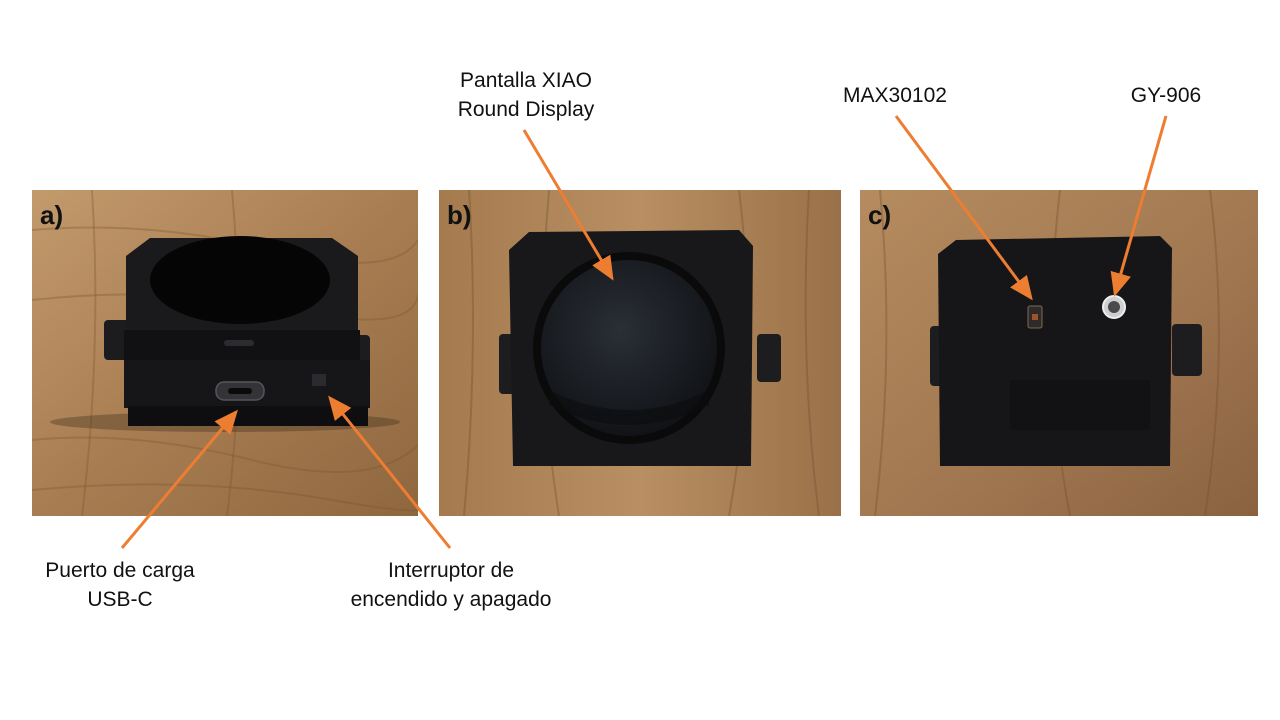  What do you see at coordinates (459, 215) in the screenshot?
I see `panel-label-b: b)` at bounding box center [459, 215].